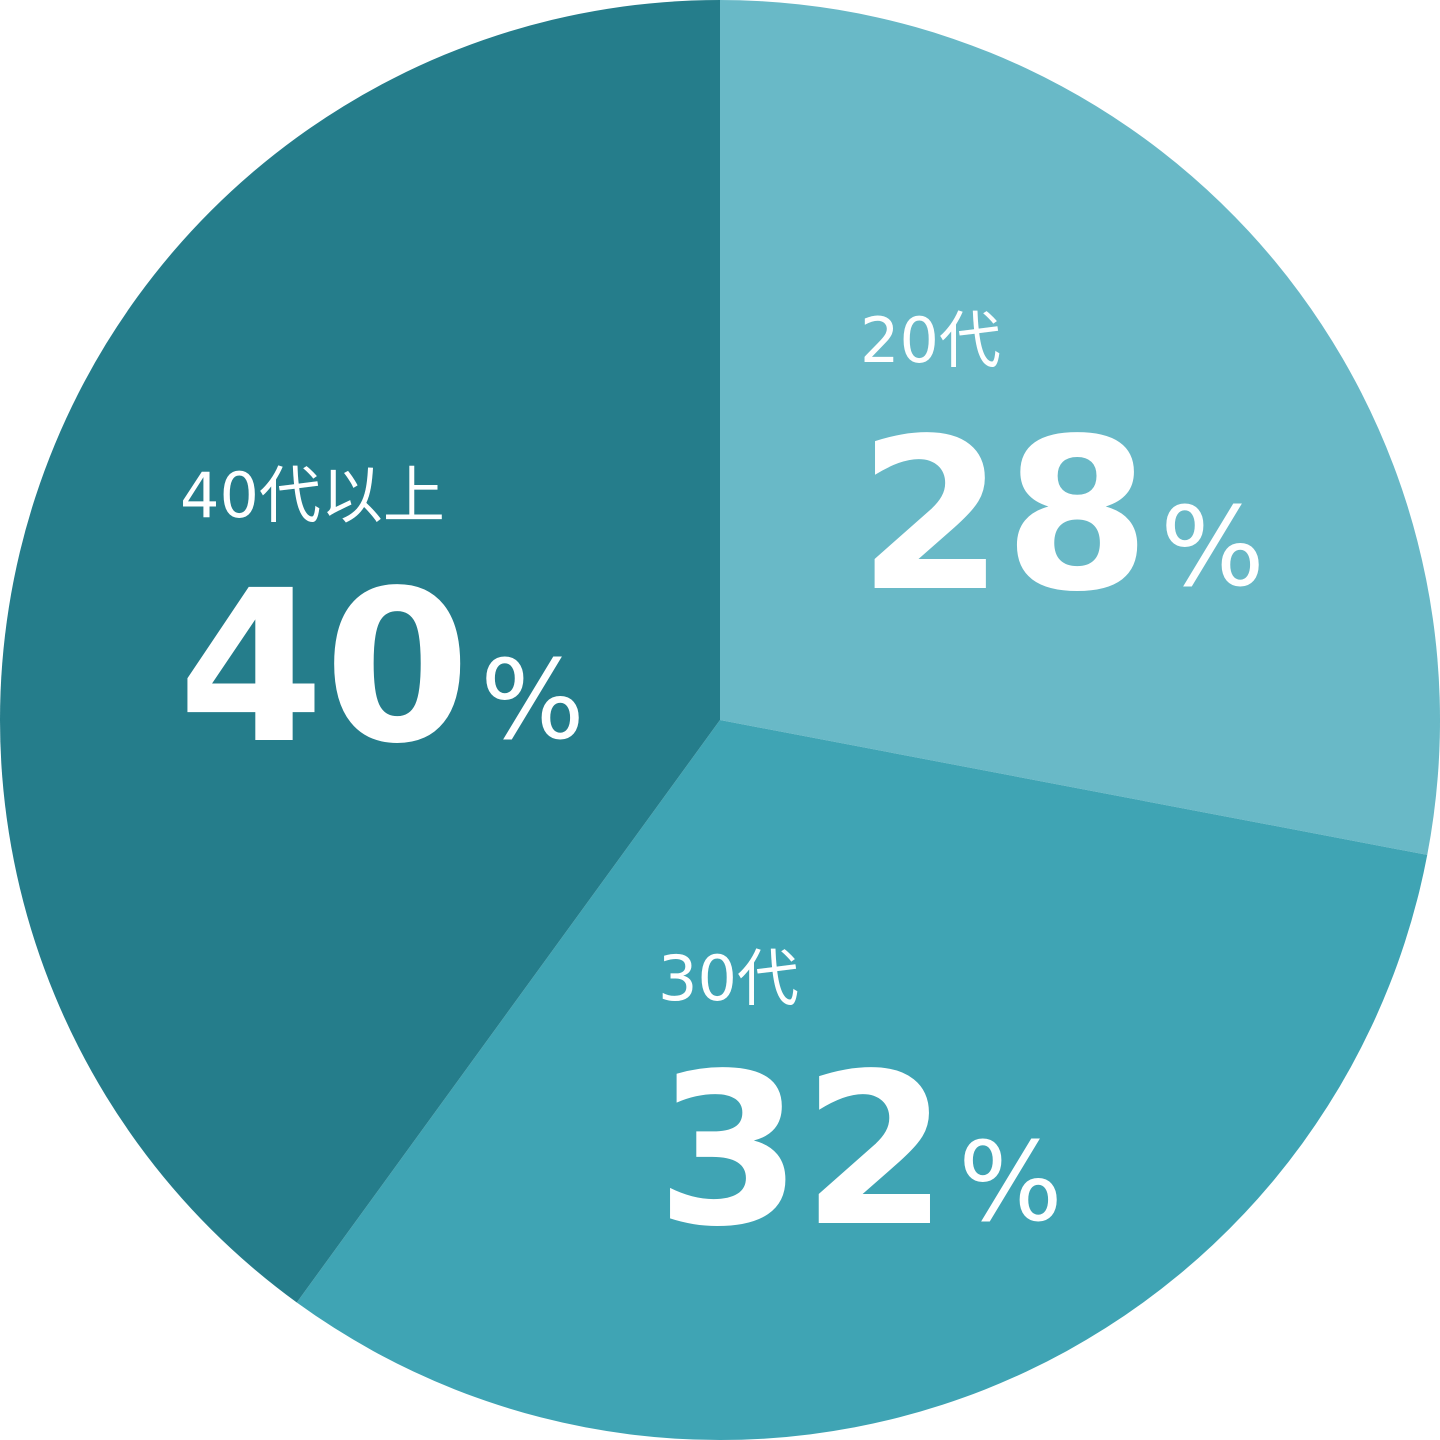  Describe the element at coordinates (802, 1150) in the screenshot. I see `slice-value-label: 32` at that location.